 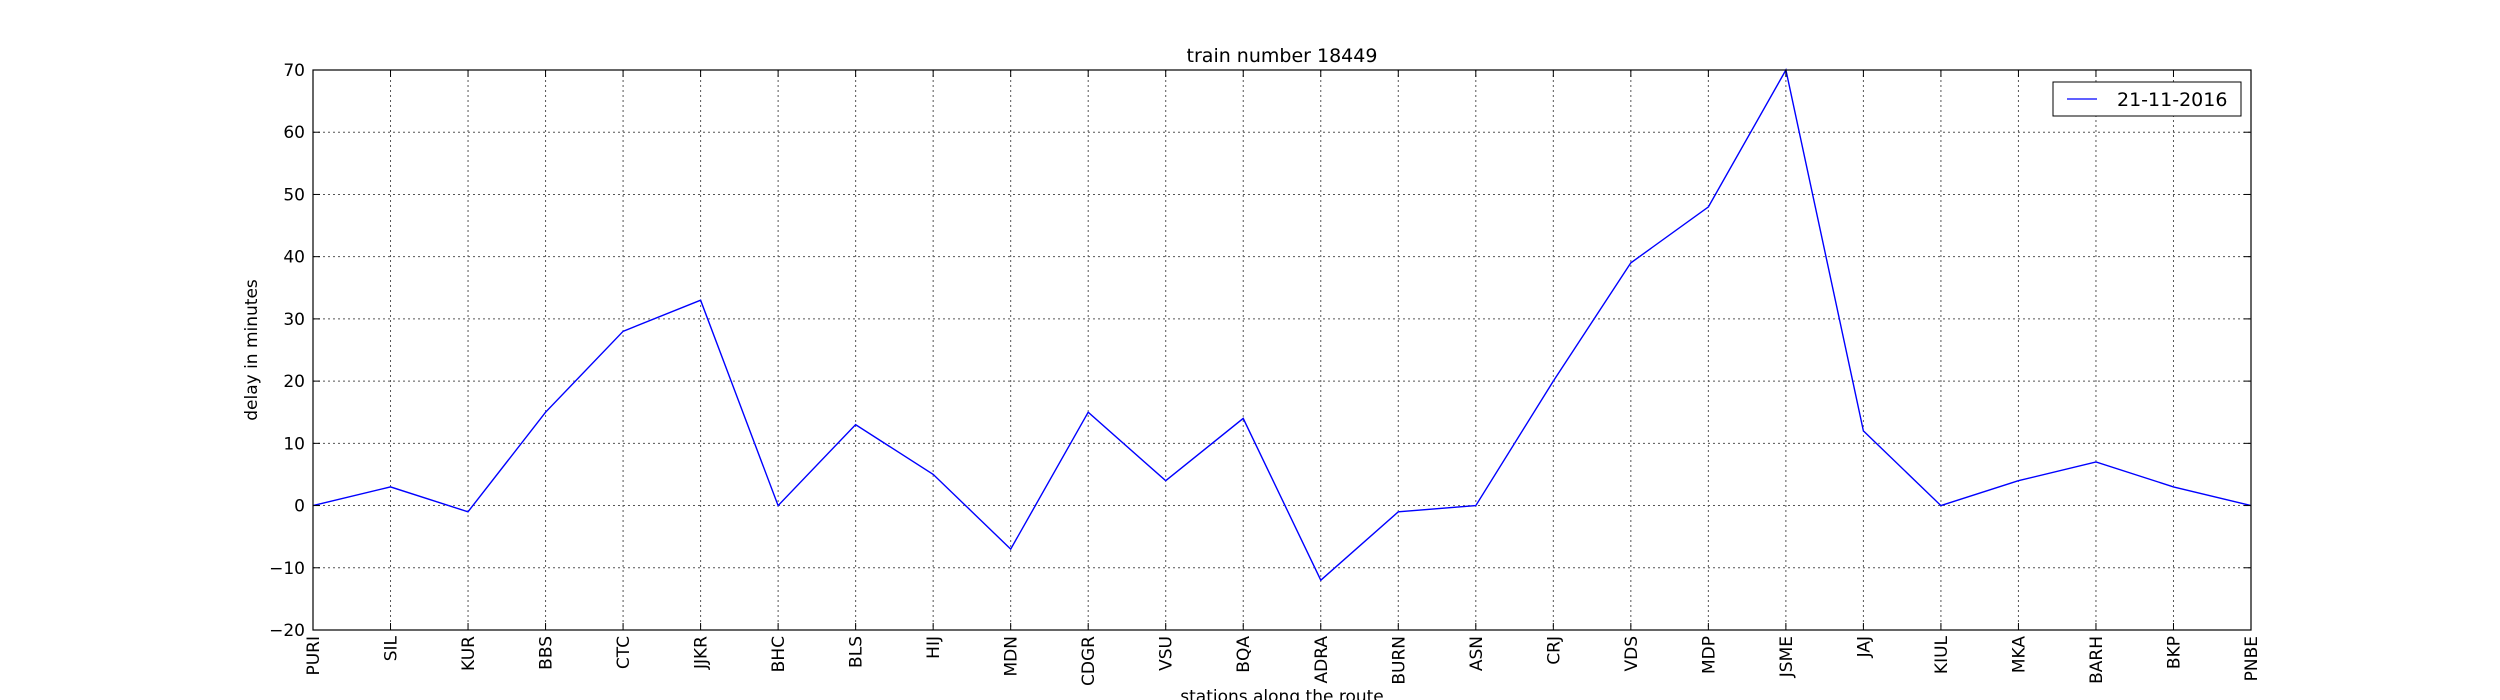 I want to click on x-tick-label: JJKR, so click(x=702, y=653).